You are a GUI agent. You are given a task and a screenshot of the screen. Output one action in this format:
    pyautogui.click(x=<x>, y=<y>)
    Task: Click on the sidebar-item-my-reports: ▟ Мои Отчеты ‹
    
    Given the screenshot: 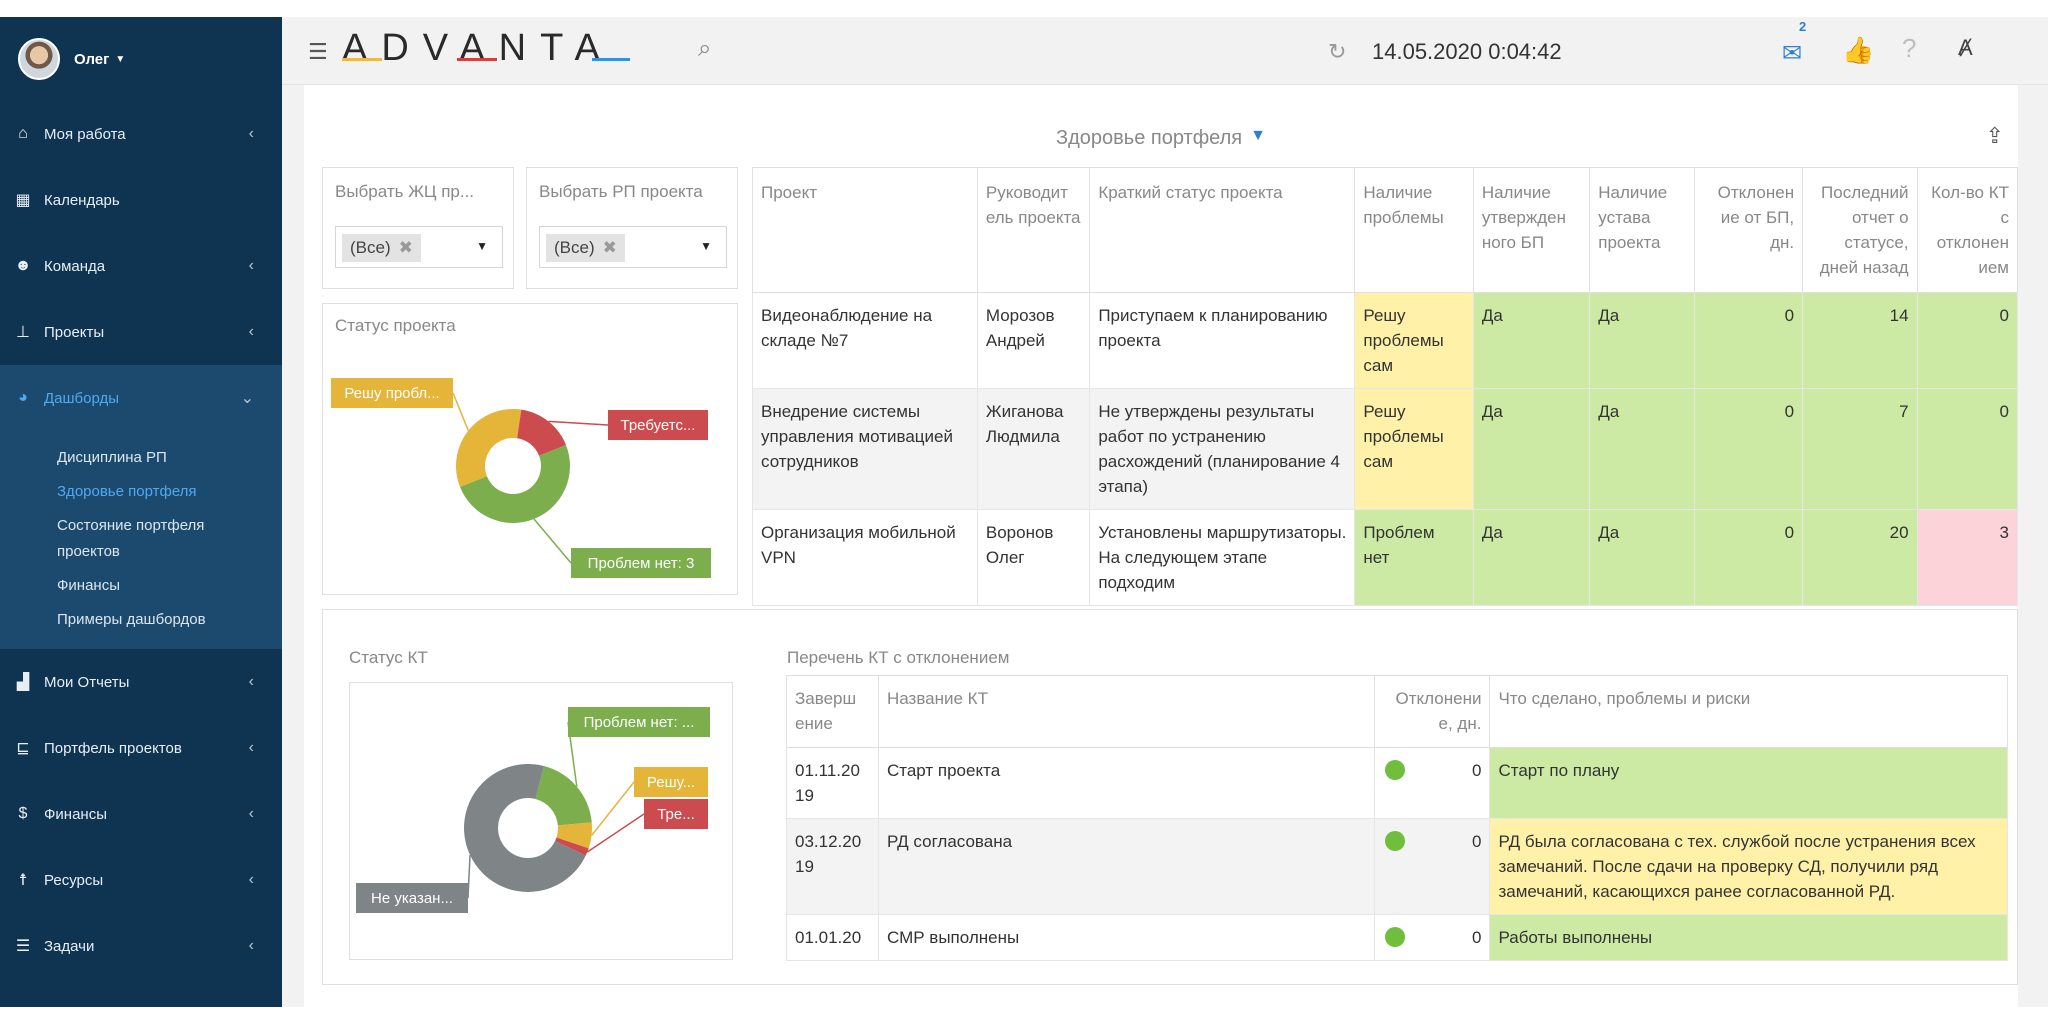 What is the action you would take?
    pyautogui.click(x=141, y=682)
    